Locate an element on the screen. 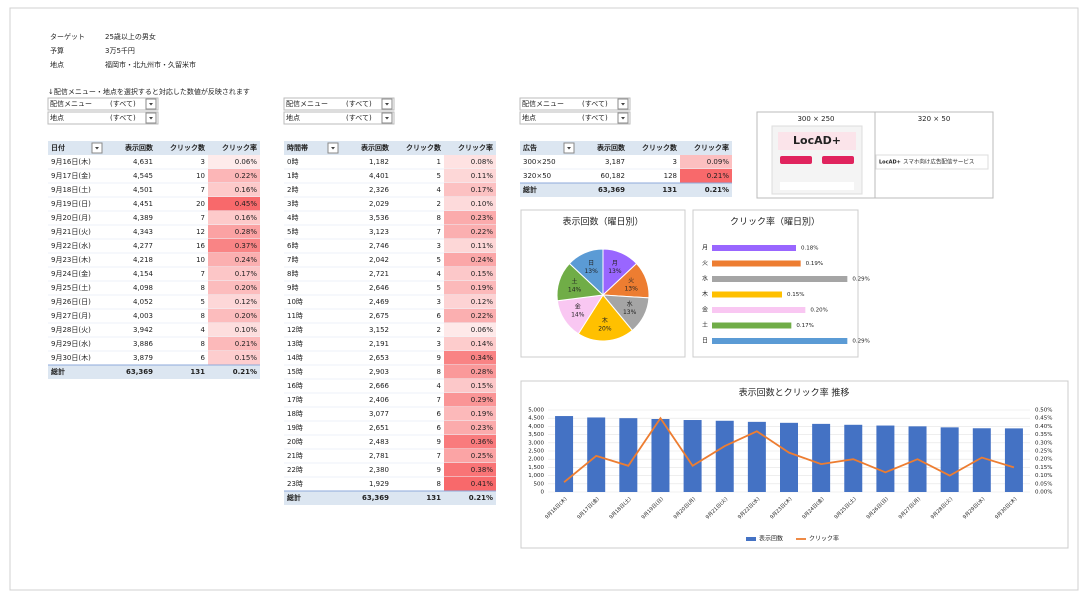 The width and height of the screenshot is (1086, 598). bar-value-label: 0.15% is located at coordinates (795, 295).